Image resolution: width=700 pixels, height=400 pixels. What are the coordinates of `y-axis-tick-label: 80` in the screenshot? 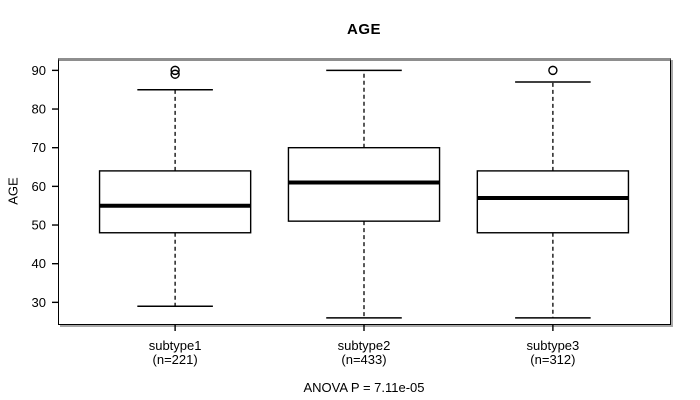 It's located at (39, 109).